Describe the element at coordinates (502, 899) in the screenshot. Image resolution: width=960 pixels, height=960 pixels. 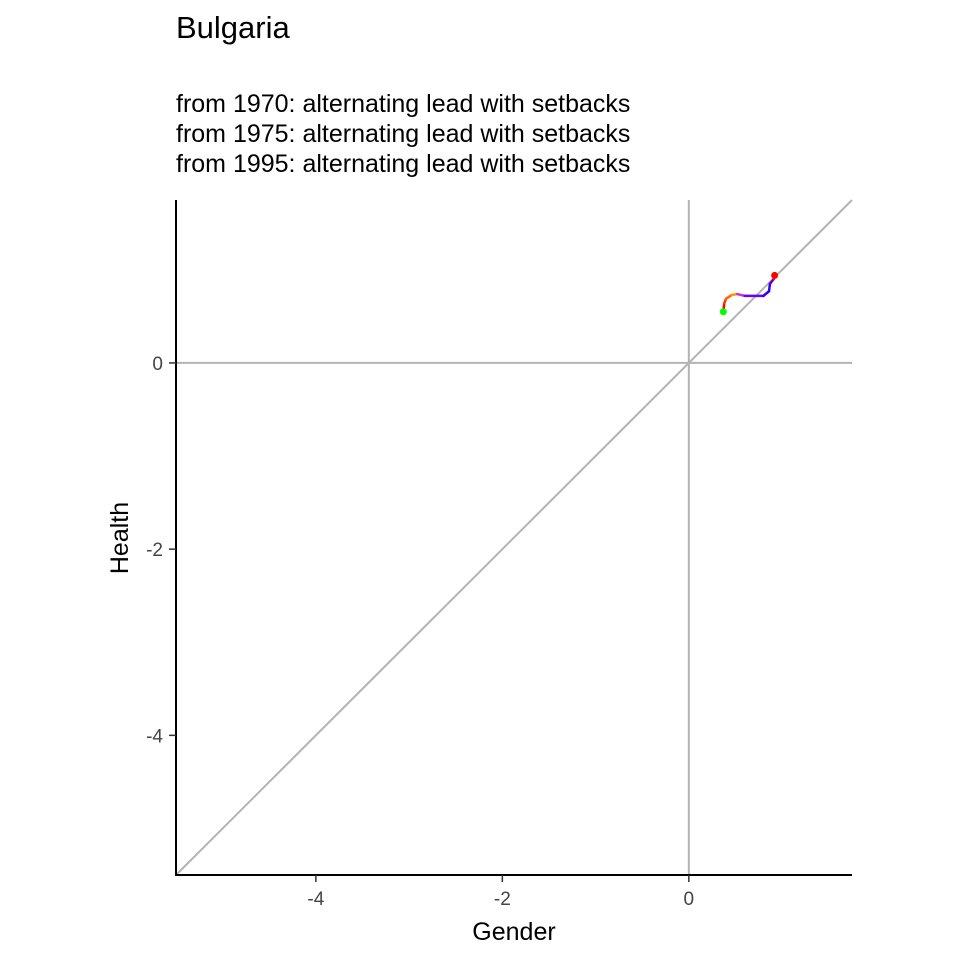
I see `x-tick-label: -2` at that location.